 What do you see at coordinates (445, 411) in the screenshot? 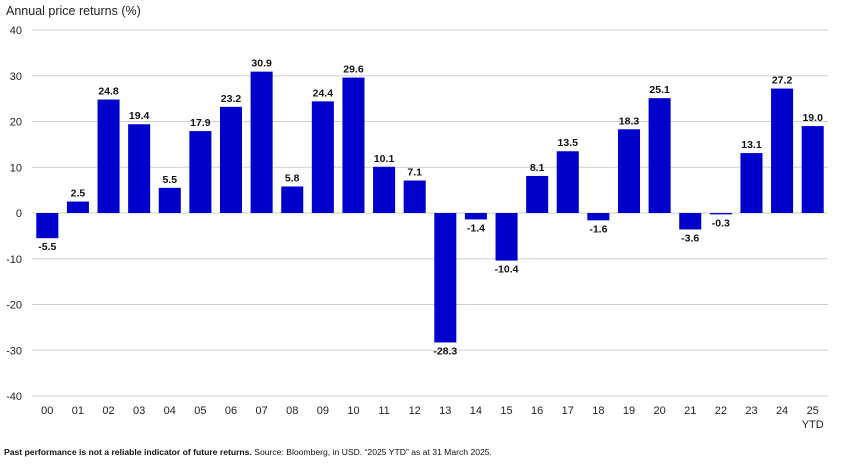
I see `x-tick-label: 13` at bounding box center [445, 411].